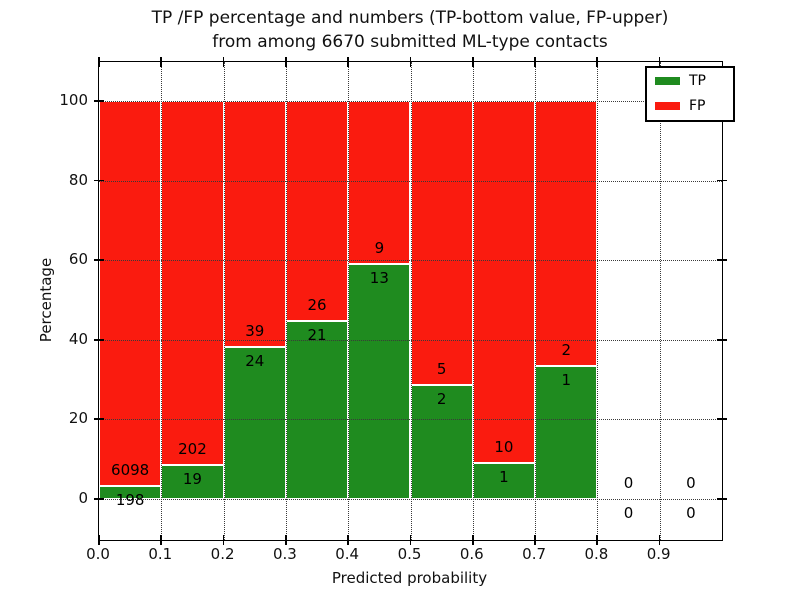 Image resolution: width=800 pixels, height=600 pixels. Describe the element at coordinates (379, 247) in the screenshot. I see `bar-count-label-fp: 9` at that location.